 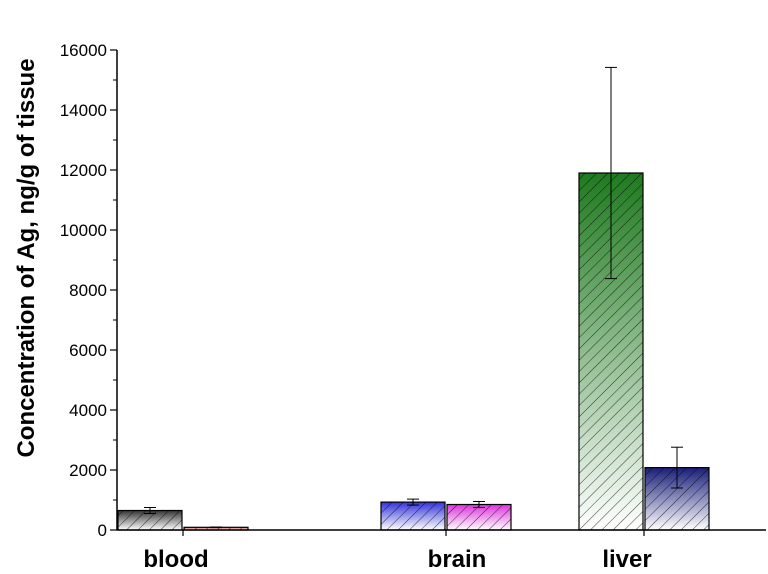 What do you see at coordinates (457, 559) in the screenshot?
I see `x-category-label-brain: brain` at bounding box center [457, 559].